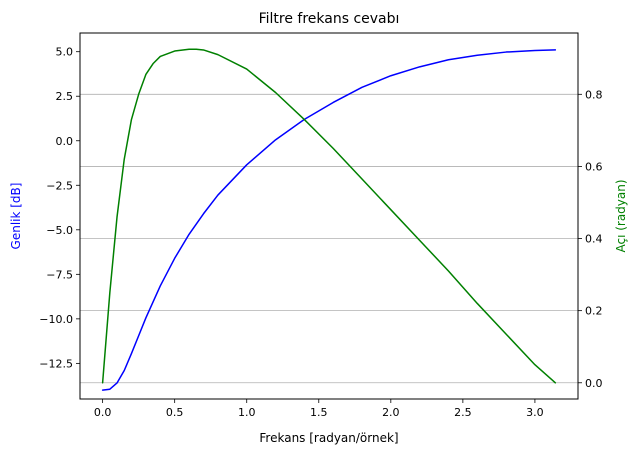 Image resolution: width=638 pixels, height=455 pixels. Describe the element at coordinates (328, 438) in the screenshot. I see `x-axis-label: Frekans [radyan/örnek]` at that location.